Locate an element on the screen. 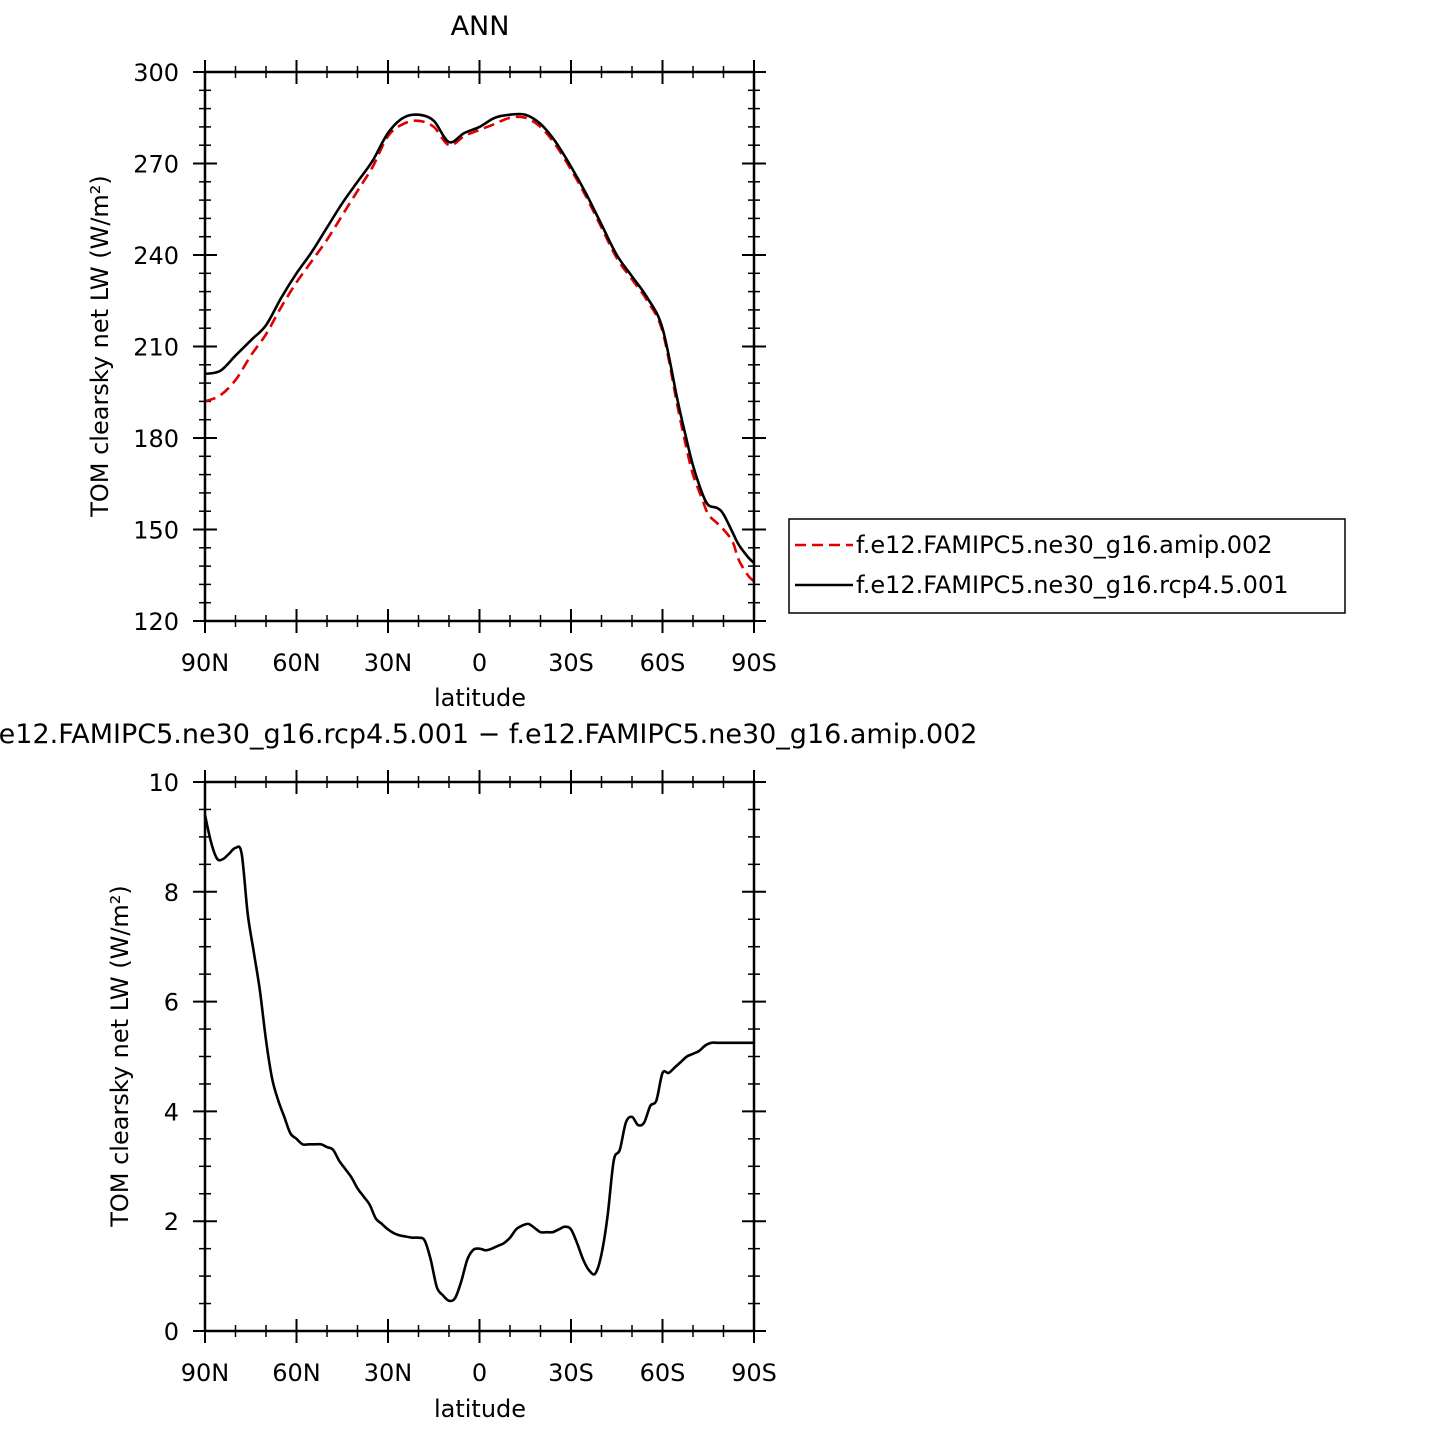  y-tick-label: 180 is located at coordinates (156, 439).